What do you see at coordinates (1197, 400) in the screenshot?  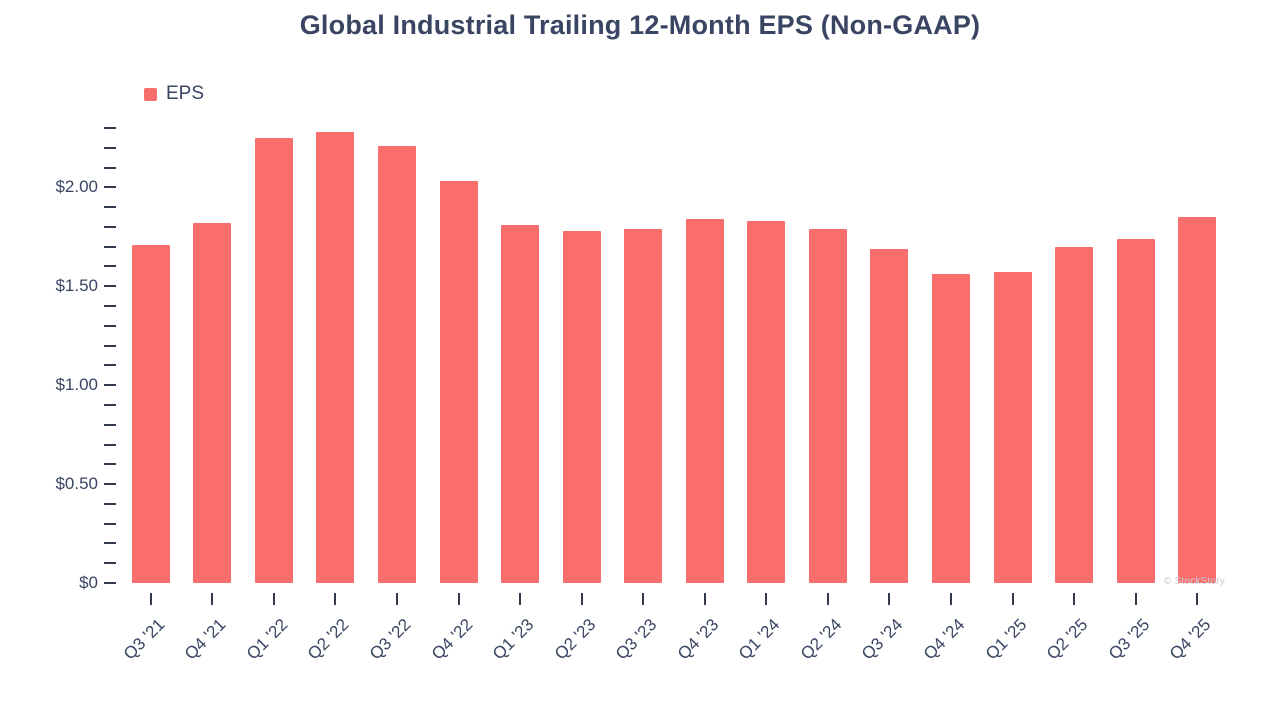 I see `bar-q425` at bounding box center [1197, 400].